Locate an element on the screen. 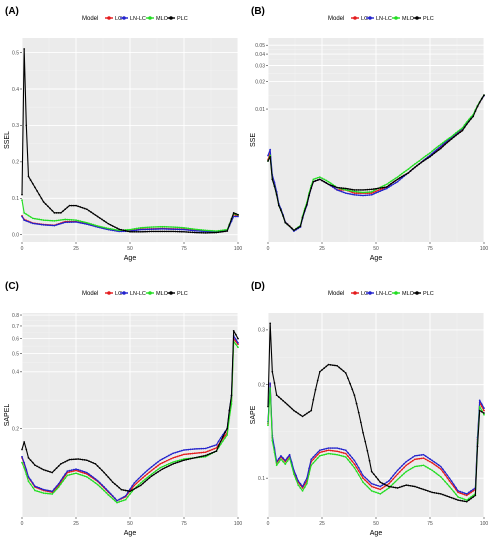  legend-marker-plc is located at coordinates (417, 293).